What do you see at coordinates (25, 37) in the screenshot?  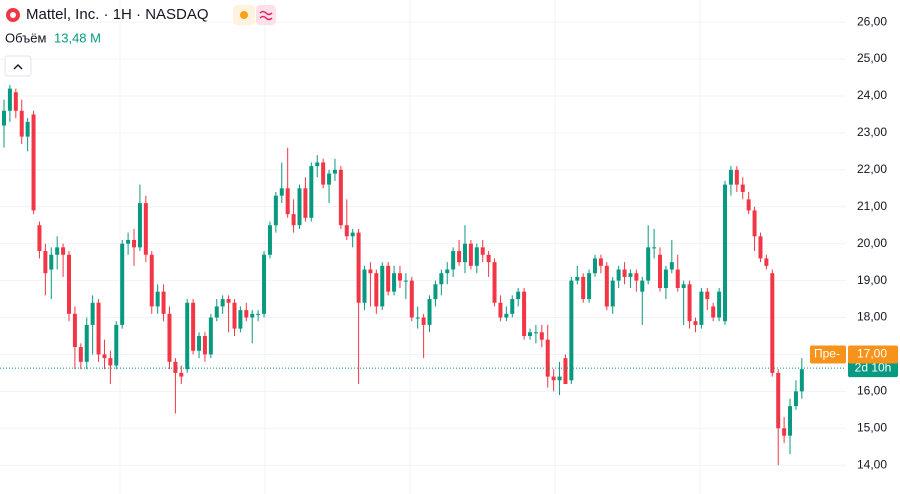 I see `volume-label: Объём` at bounding box center [25, 37].